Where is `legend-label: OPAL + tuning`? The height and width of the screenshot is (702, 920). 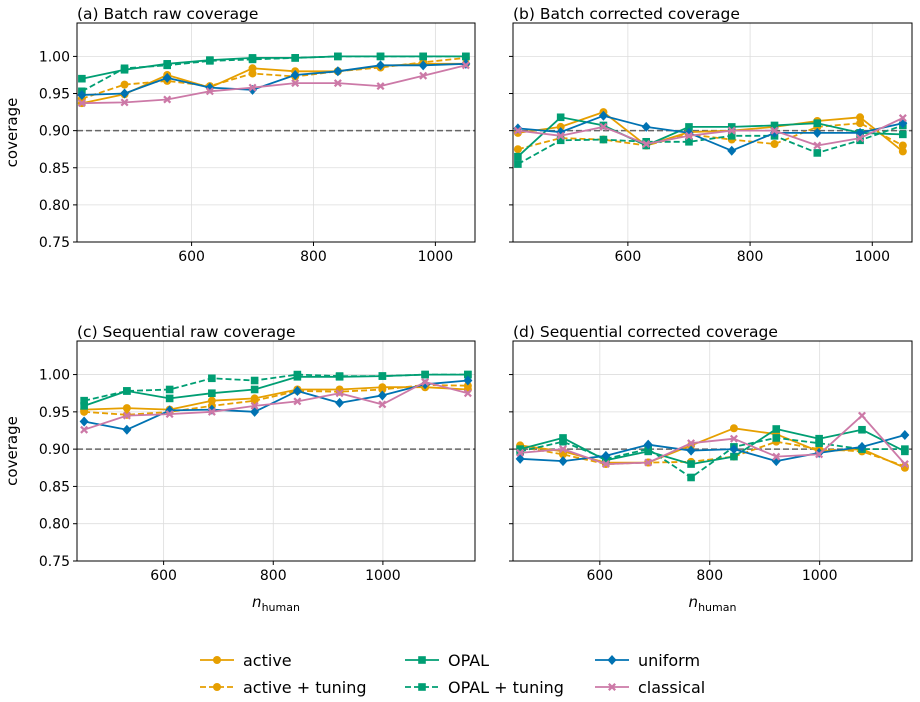
legend-label: OPAL + tuning is located at coordinates (506, 687).